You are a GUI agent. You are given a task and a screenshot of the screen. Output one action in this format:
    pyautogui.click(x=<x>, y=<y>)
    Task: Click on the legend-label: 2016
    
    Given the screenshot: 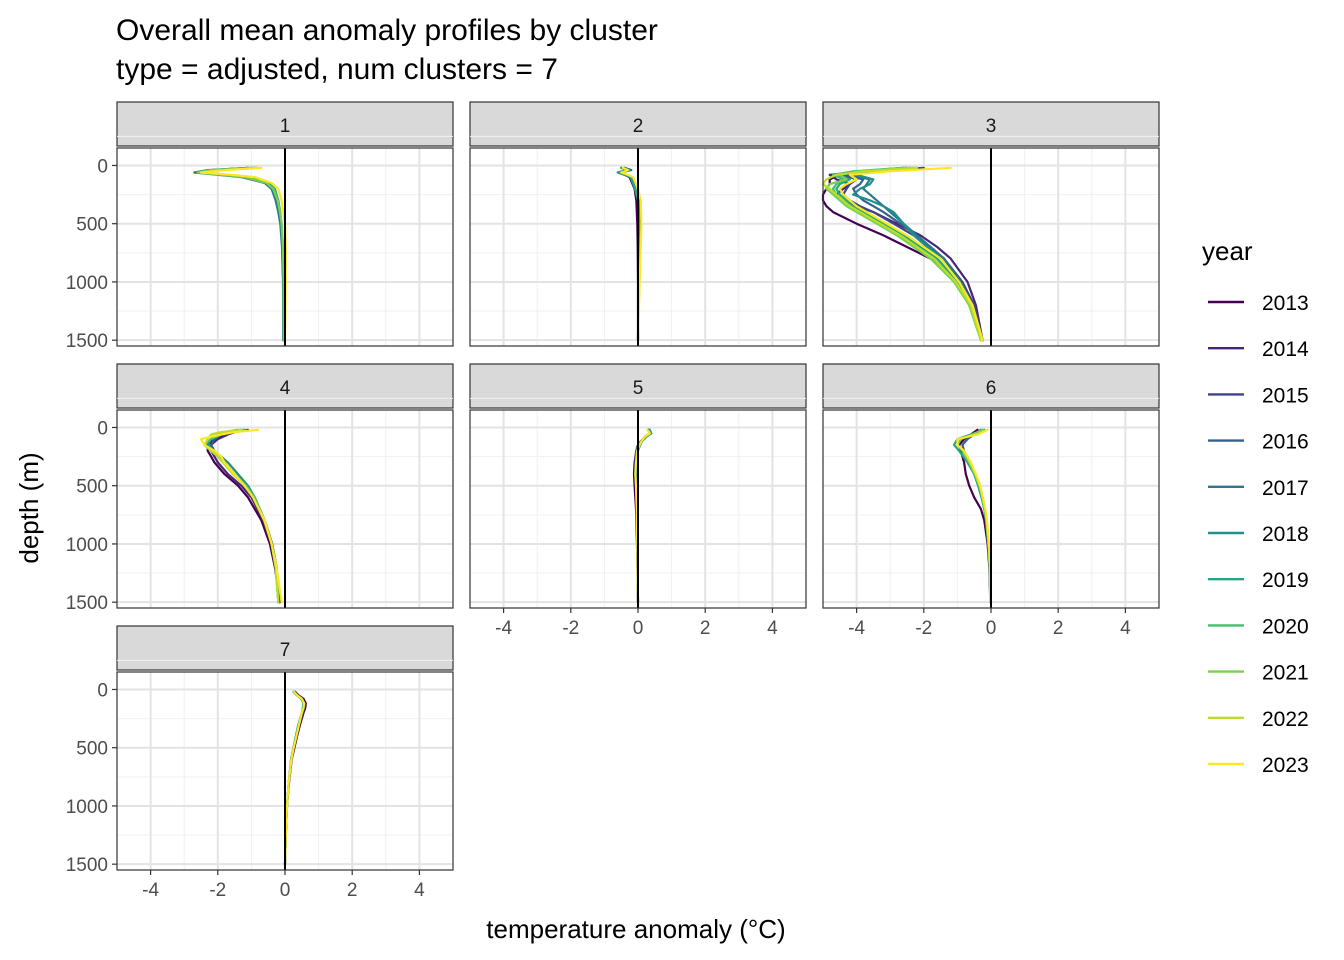 What is the action you would take?
    pyautogui.click(x=1285, y=442)
    